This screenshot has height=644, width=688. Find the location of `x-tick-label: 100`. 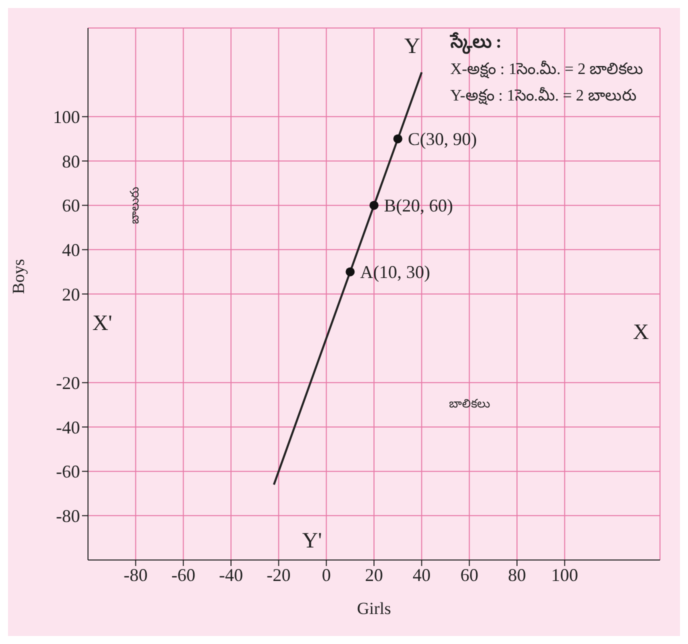

x-tick-label: 100 is located at coordinates (564, 574).